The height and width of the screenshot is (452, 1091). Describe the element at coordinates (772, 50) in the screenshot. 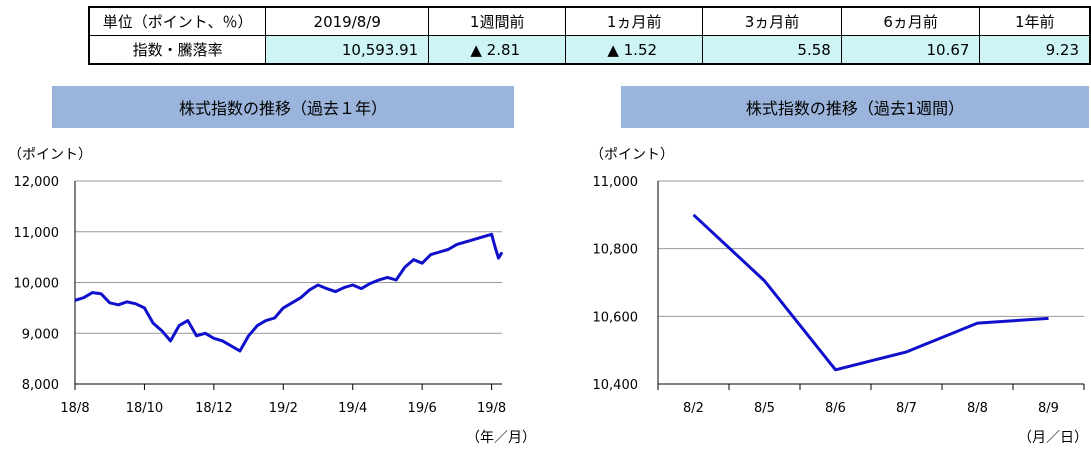

I see `value-3month: 5.58` at that location.